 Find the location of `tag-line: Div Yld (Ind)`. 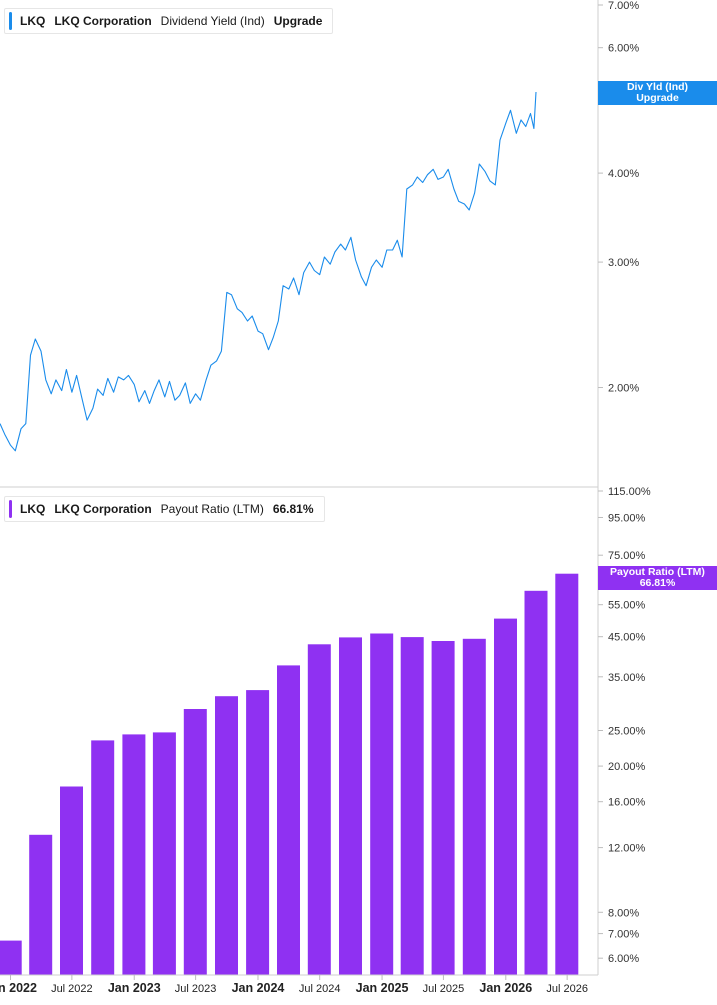

tag-line: Div Yld (Ind) is located at coordinates (657, 86).